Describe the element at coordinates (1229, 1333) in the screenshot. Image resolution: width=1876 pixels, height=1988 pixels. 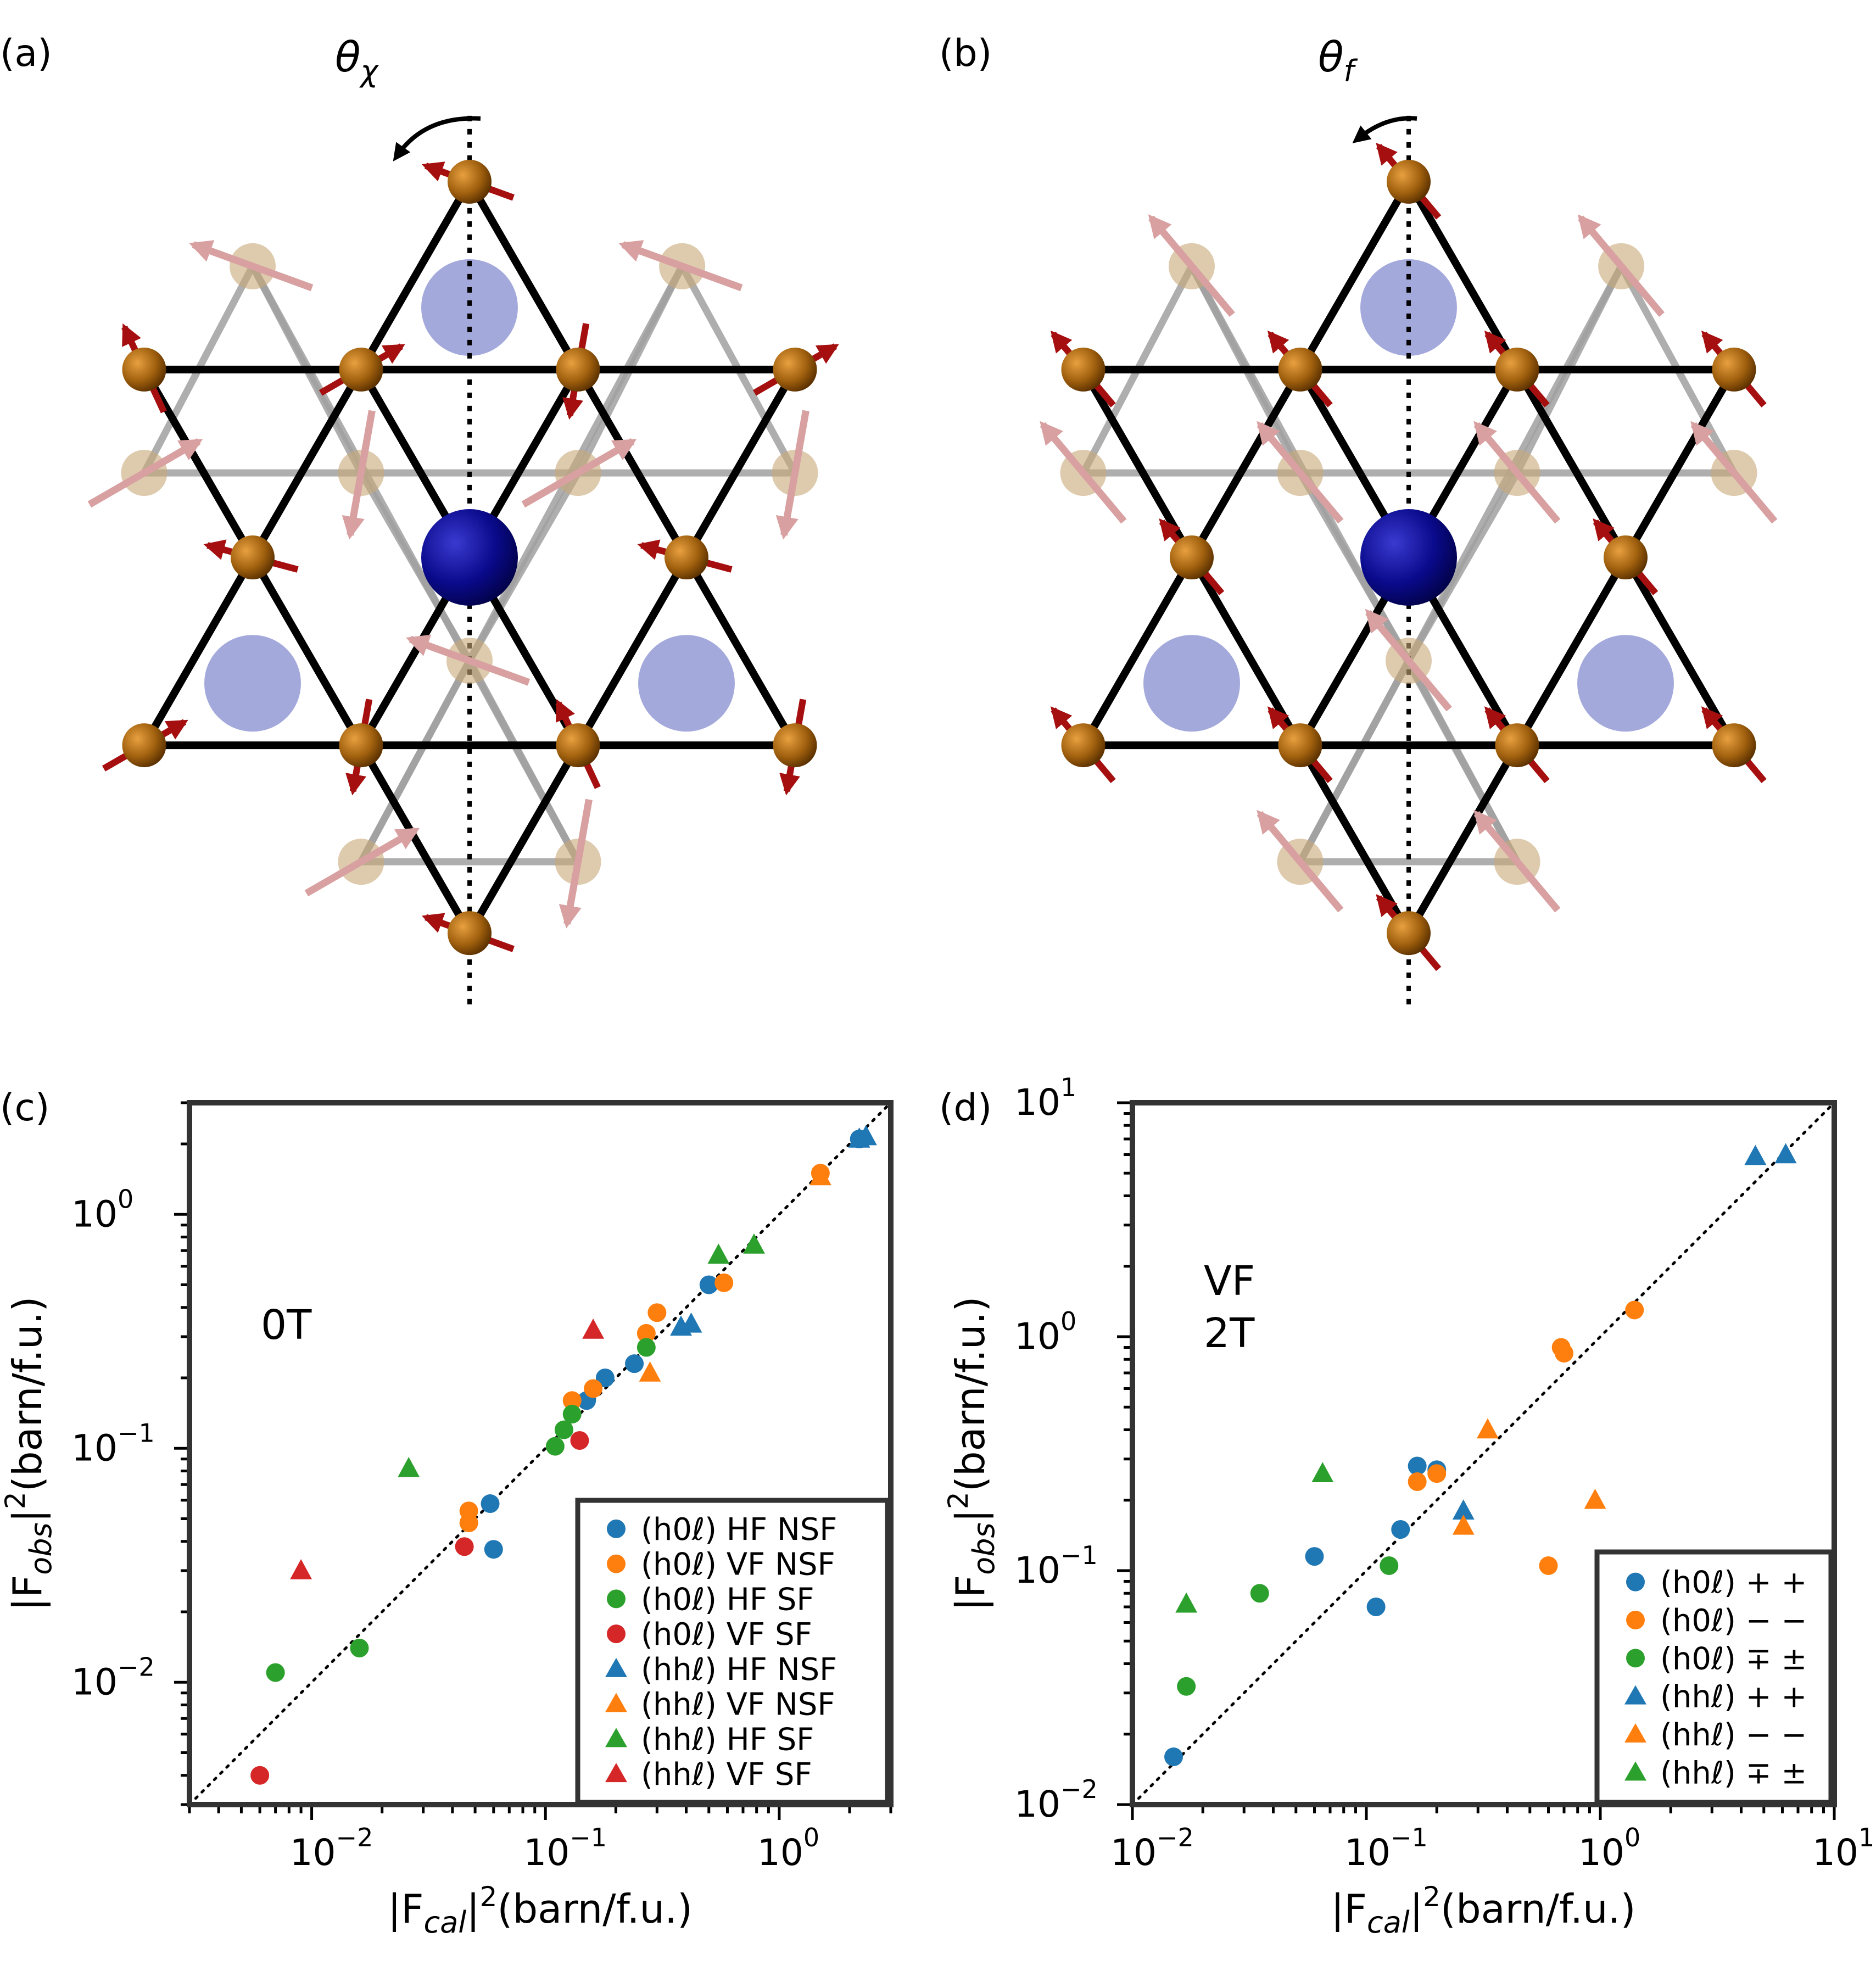
I see `field-annotation: 2T` at that location.